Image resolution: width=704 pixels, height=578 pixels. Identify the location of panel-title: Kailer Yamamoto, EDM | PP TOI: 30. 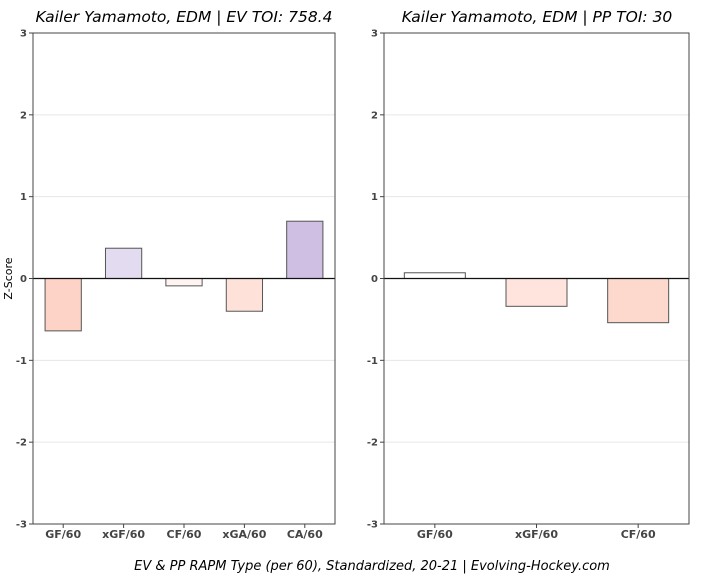
(537, 17).